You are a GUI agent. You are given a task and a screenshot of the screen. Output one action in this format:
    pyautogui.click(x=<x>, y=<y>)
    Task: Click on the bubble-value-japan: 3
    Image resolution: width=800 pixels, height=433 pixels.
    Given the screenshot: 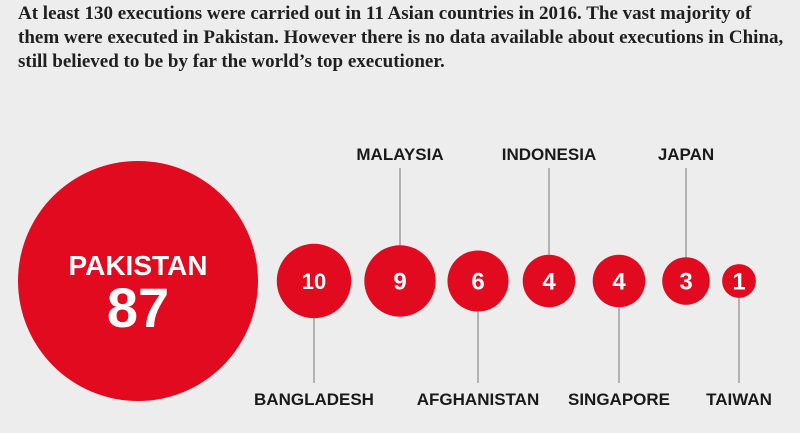 What is the action you would take?
    pyautogui.click(x=685, y=282)
    